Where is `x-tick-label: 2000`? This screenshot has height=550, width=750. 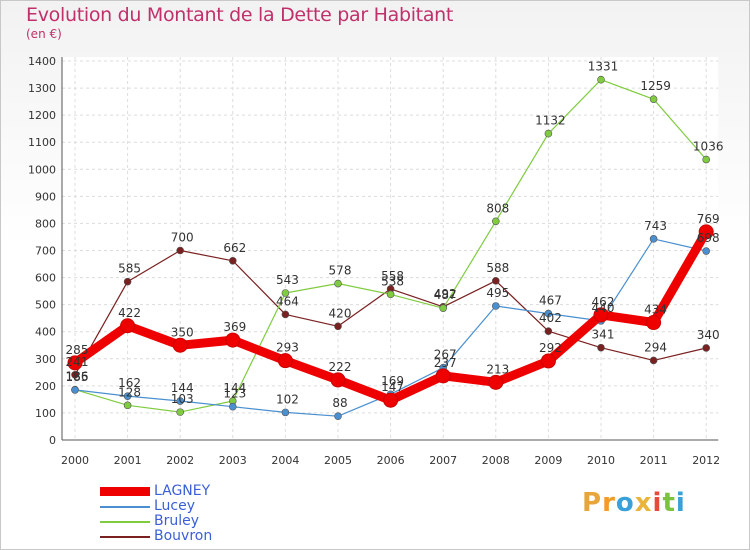
x-tick-label: 2000 is located at coordinates (75, 460).